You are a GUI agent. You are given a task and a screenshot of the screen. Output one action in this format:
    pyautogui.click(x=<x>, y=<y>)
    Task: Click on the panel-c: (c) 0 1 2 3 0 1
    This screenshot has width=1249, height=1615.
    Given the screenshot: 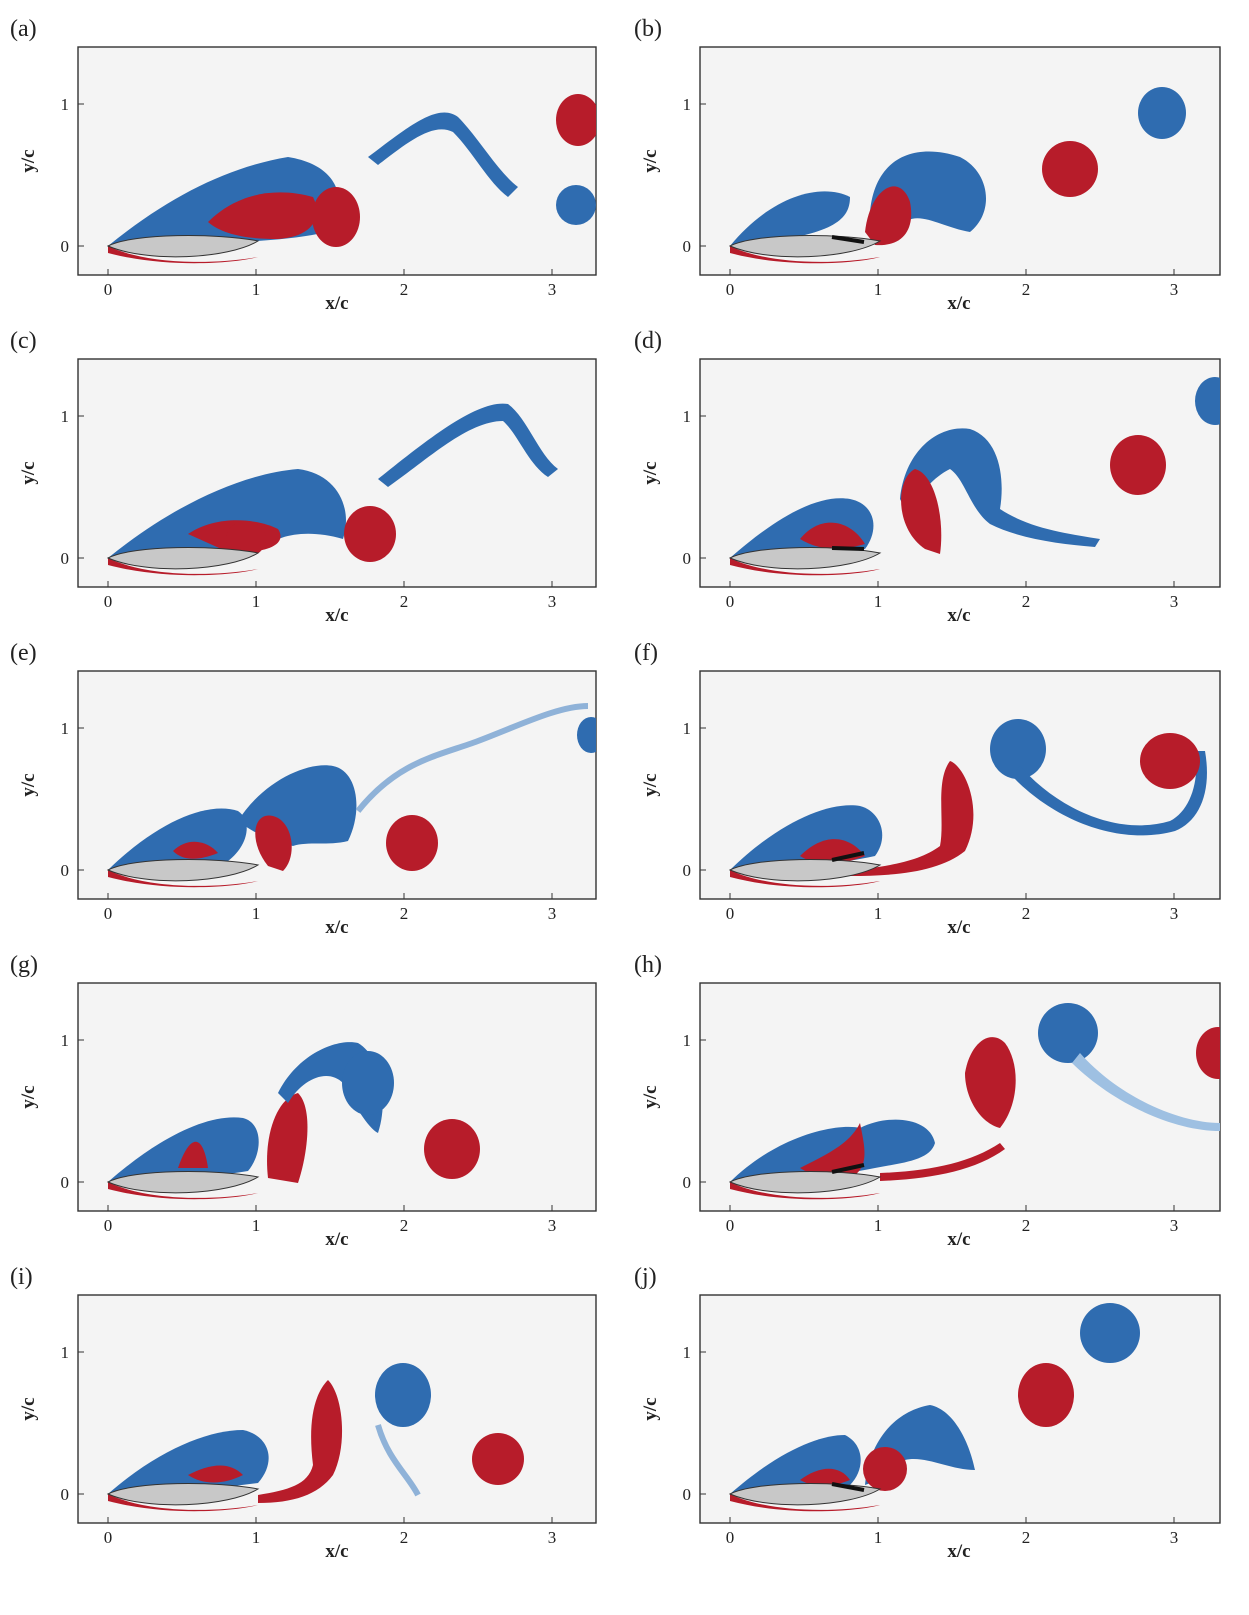 What is the action you would take?
    pyautogui.click(x=303, y=477)
    